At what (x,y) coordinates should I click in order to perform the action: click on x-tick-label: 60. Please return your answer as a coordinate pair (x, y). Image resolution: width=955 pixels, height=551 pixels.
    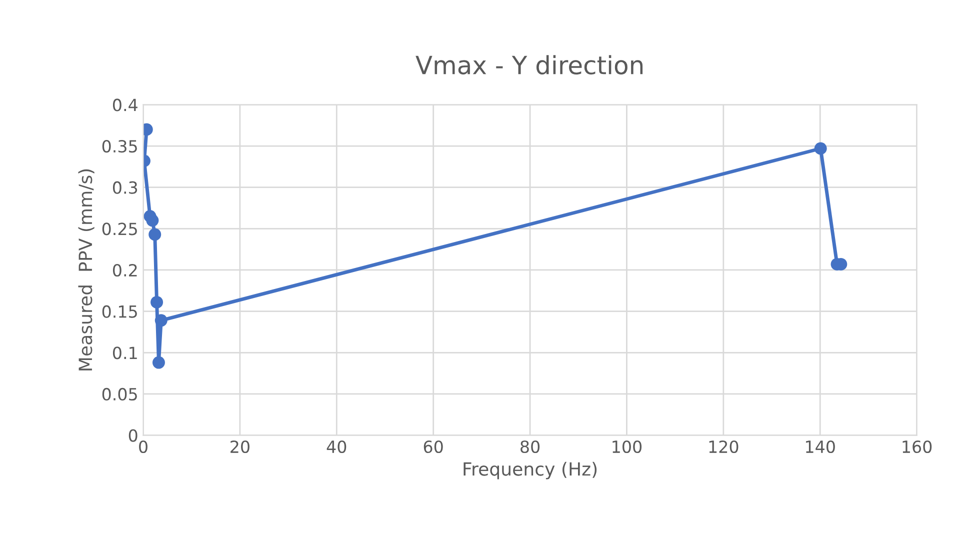
    Looking at the image, I should click on (433, 447).